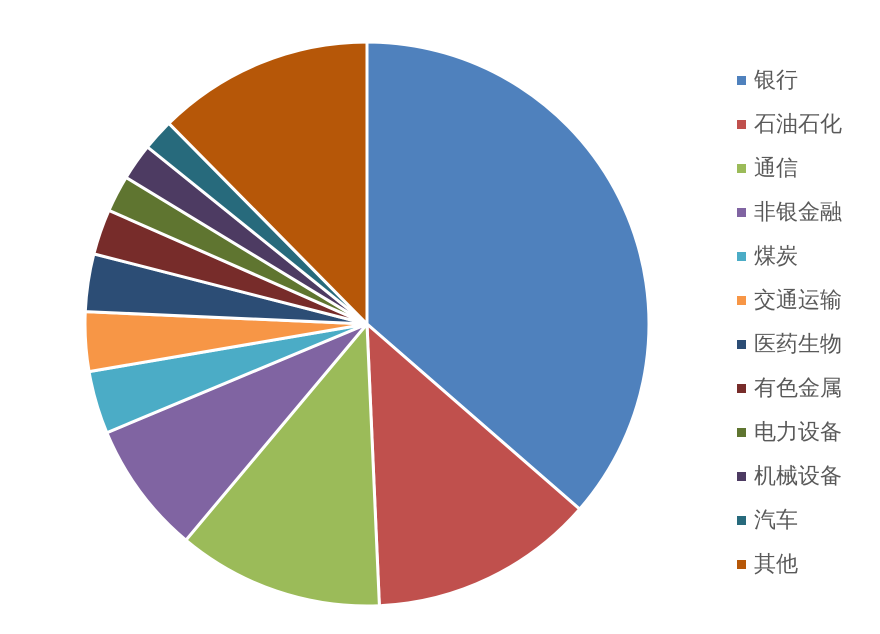  What do you see at coordinates (775, 80) in the screenshot?
I see `legend-label: 银行` at bounding box center [775, 80].